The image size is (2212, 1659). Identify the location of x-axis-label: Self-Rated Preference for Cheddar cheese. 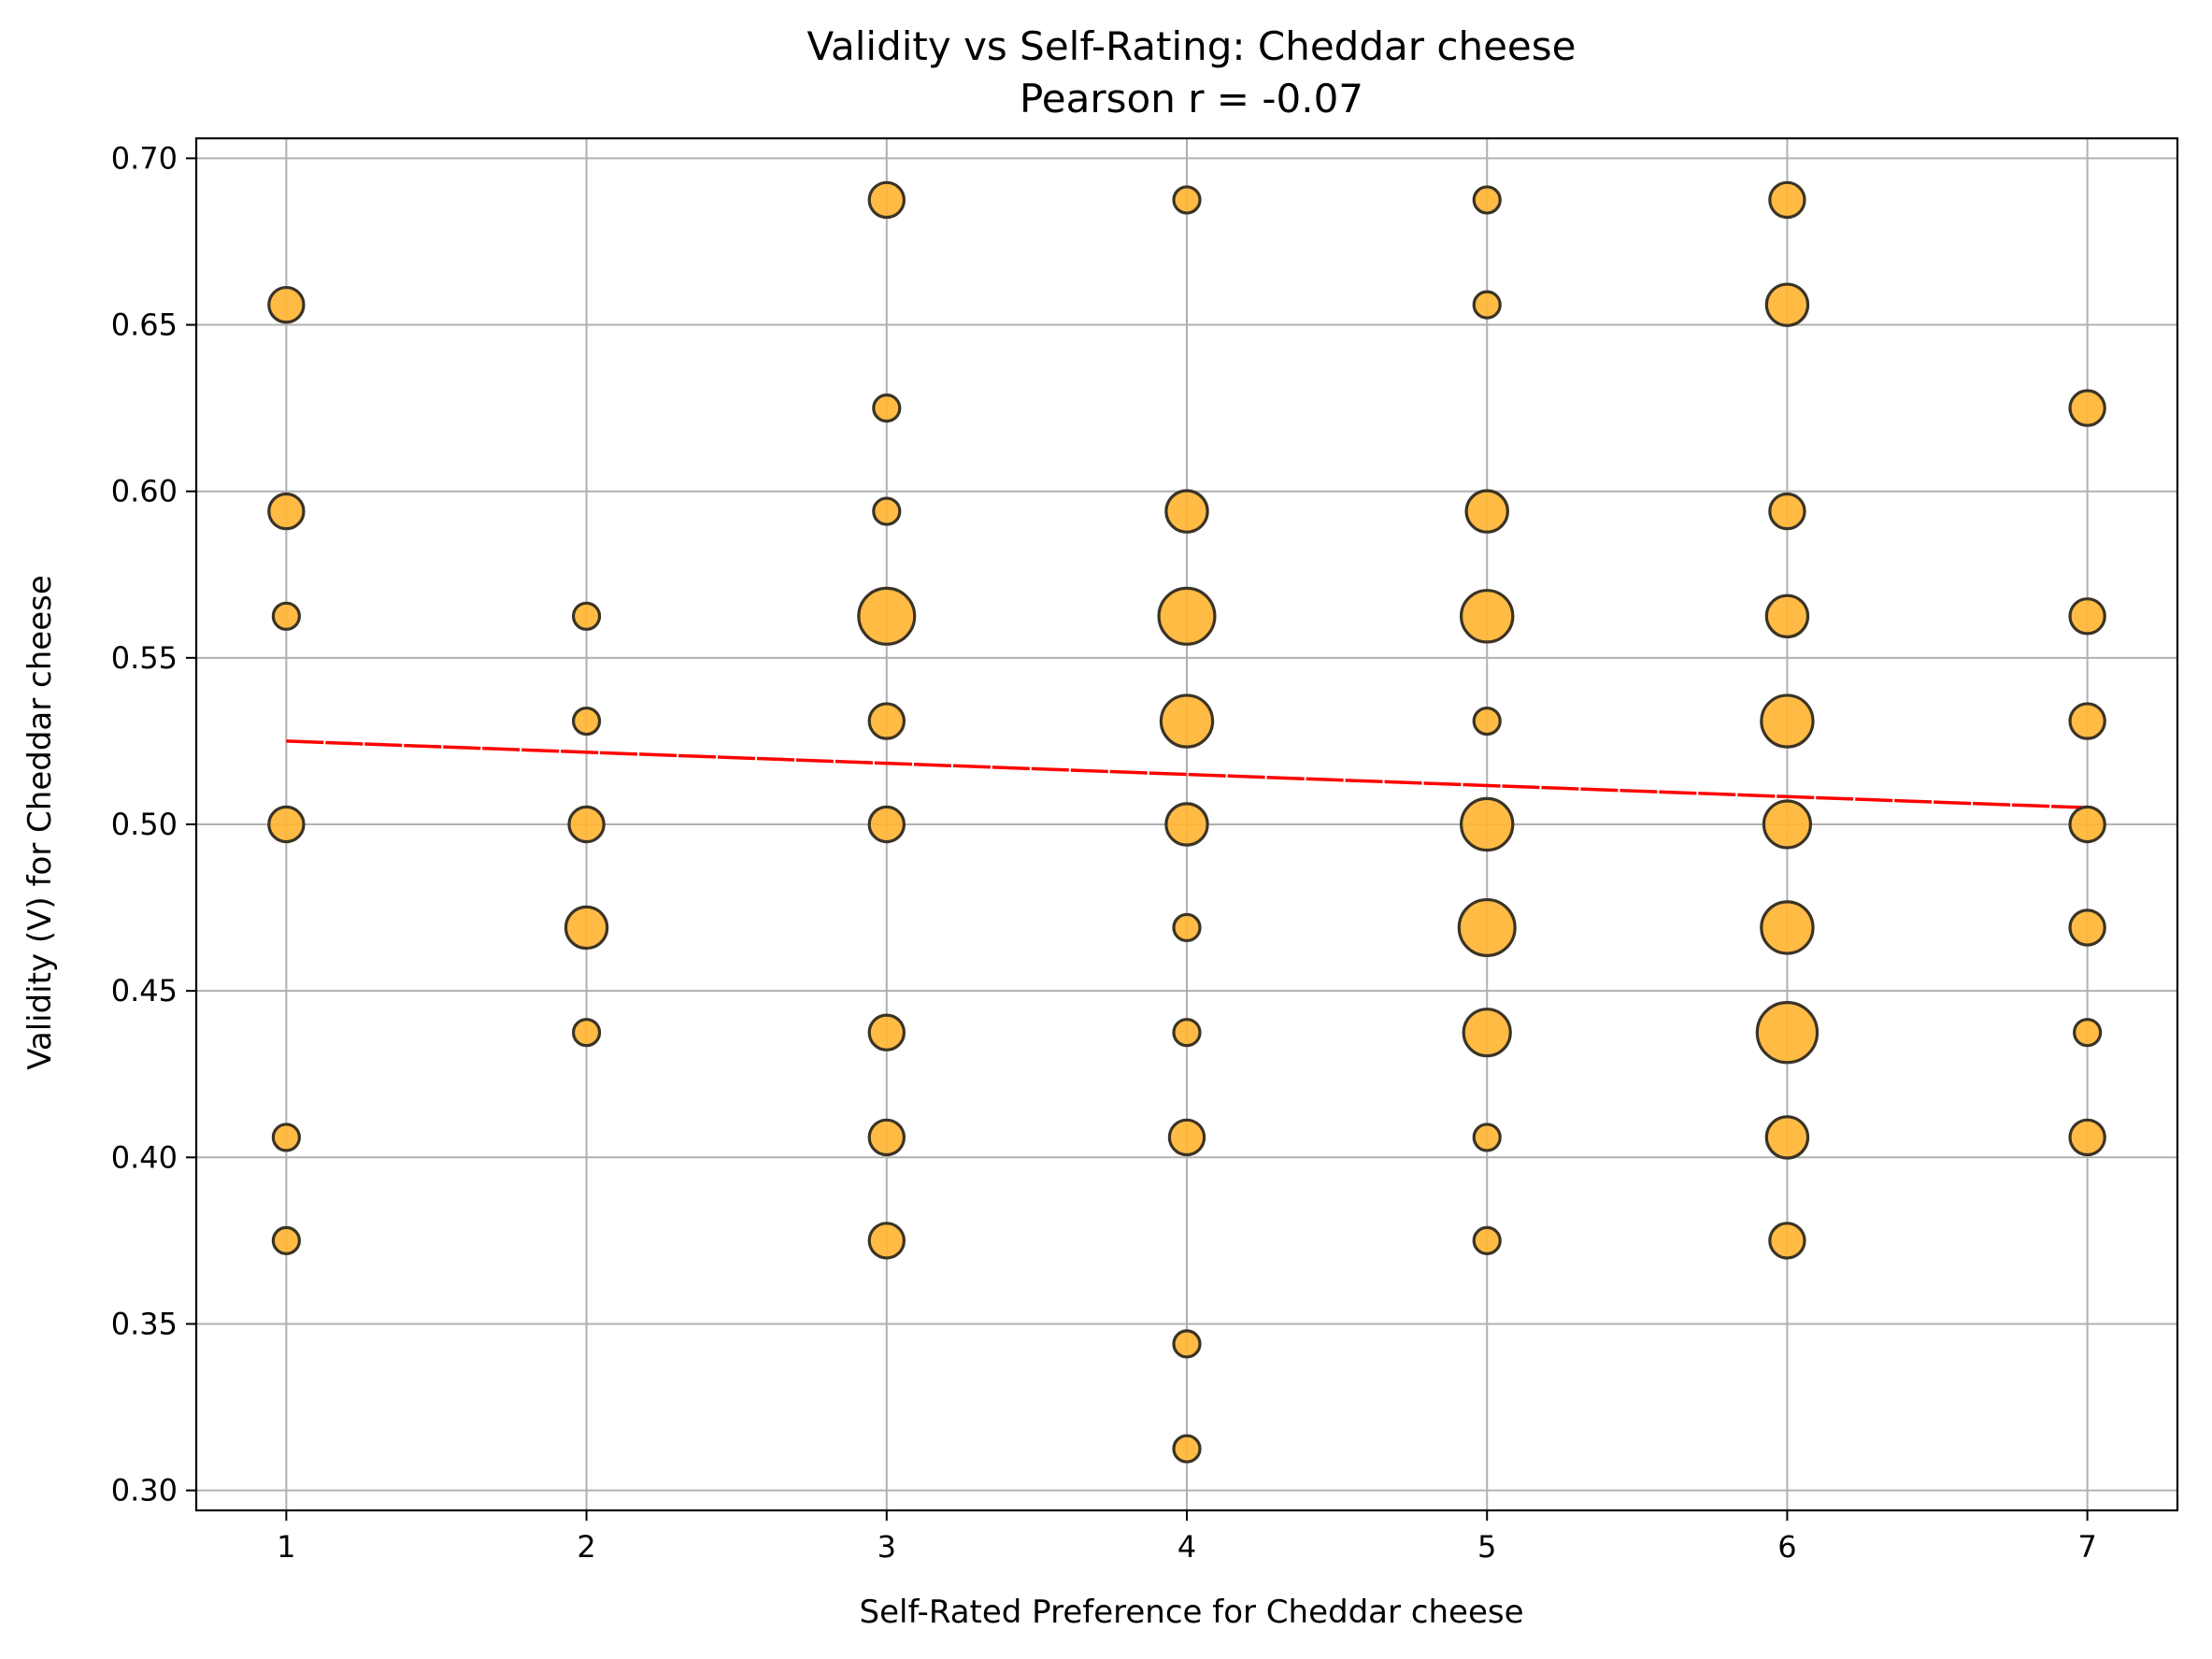
(1192, 1612).